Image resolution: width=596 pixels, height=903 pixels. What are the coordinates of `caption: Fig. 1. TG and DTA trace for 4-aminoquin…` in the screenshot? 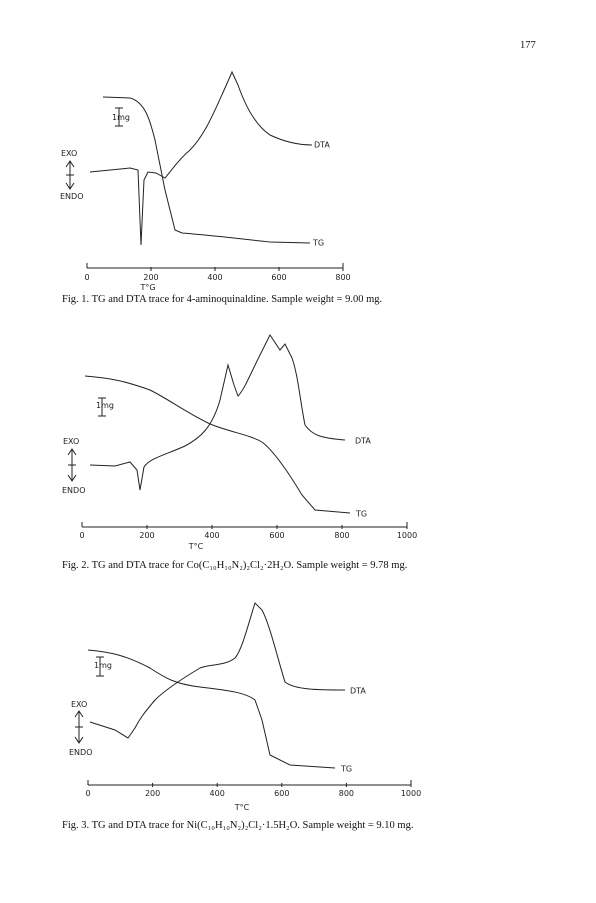 It's located at (222, 299).